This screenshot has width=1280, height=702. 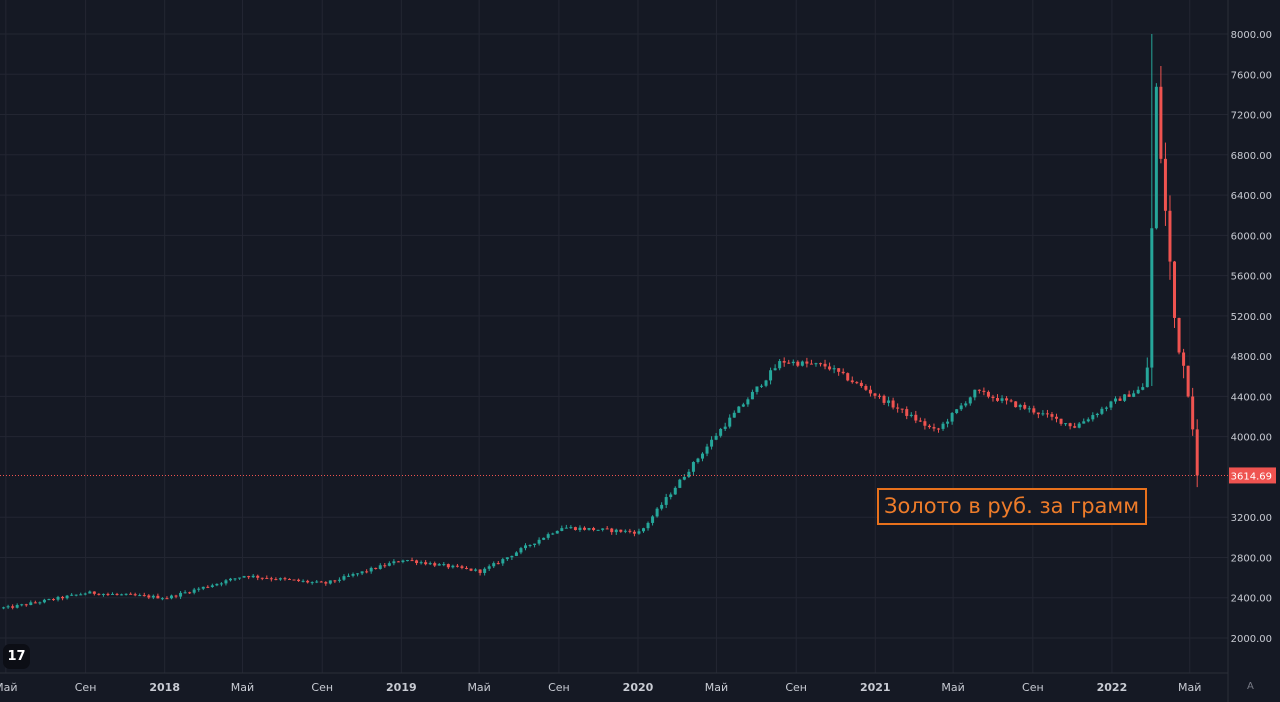 I want to click on y-tick-label: 3200.00, so click(x=1251, y=518).